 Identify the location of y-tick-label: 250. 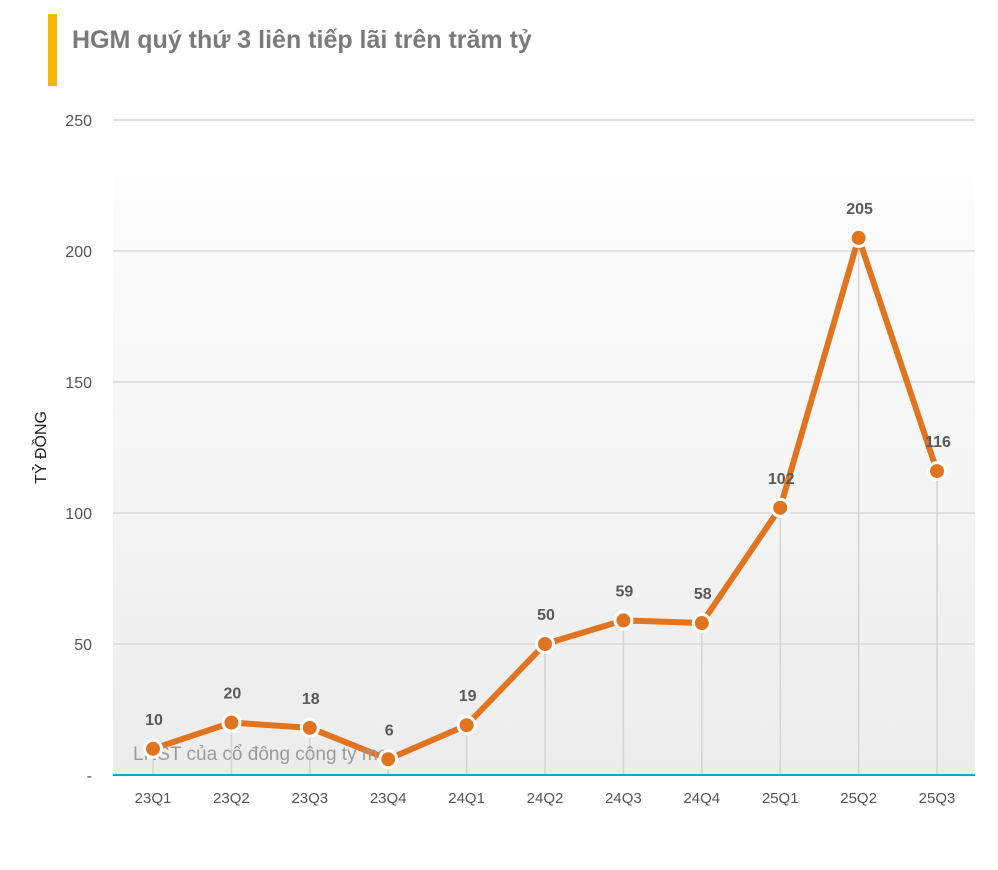
(78, 121).